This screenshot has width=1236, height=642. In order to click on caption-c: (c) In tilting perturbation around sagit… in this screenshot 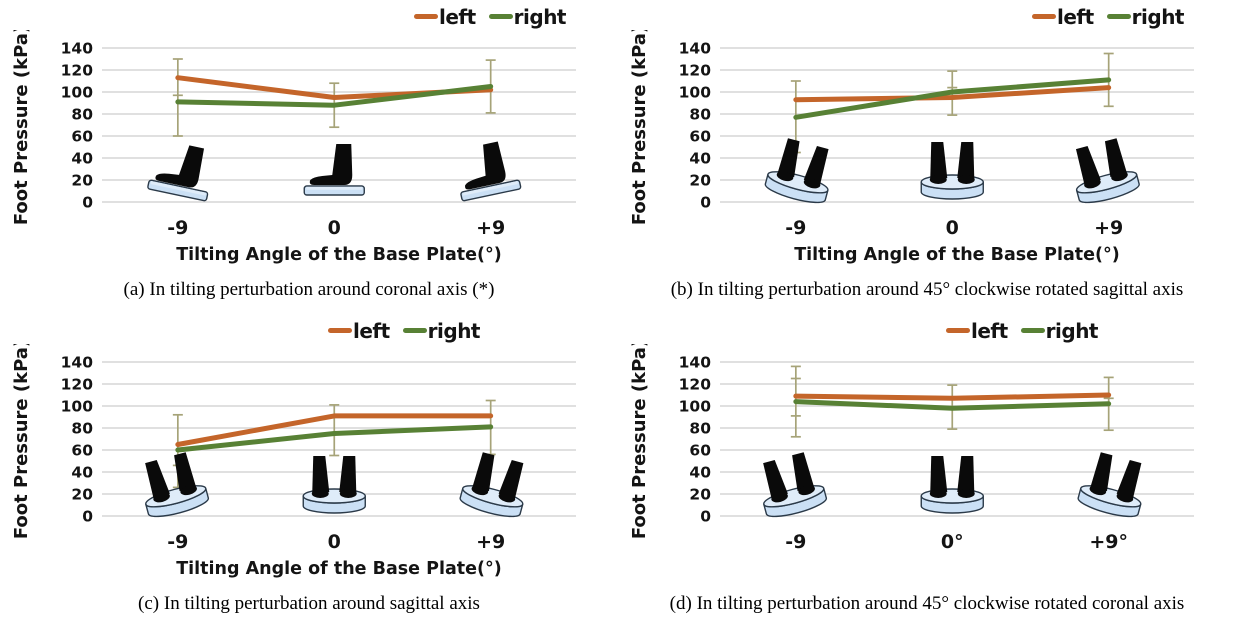, I will do `click(309, 603)`.